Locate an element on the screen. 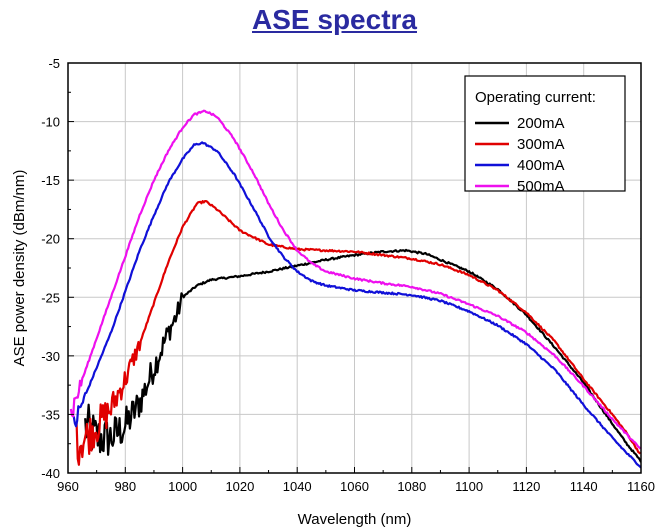 This screenshot has height=530, width=669. x-tick-label: 1100 is located at coordinates (469, 486).